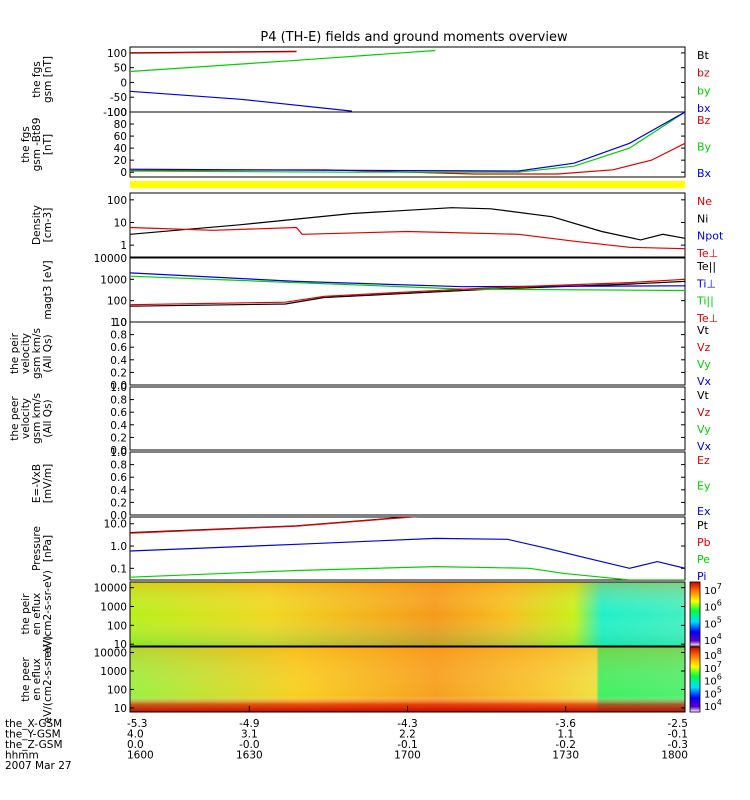 The width and height of the screenshot is (750, 800). I want to click on legend-pb-label: Pb, so click(704, 542).